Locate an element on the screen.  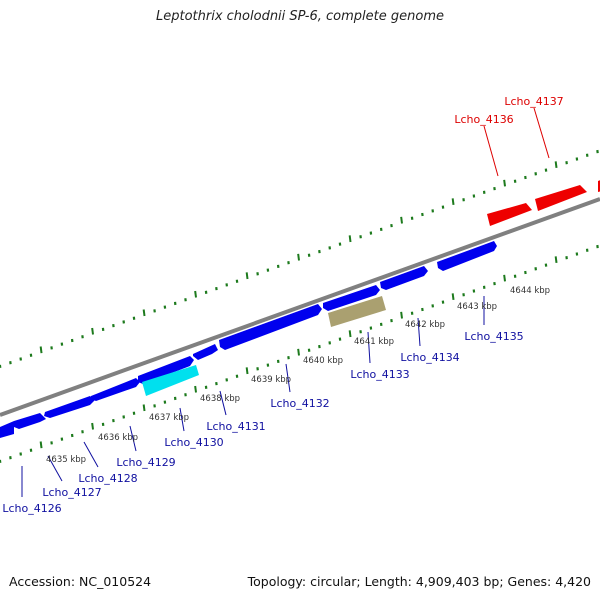
kbp-label: 4636 kbp is located at coordinates (118, 438).